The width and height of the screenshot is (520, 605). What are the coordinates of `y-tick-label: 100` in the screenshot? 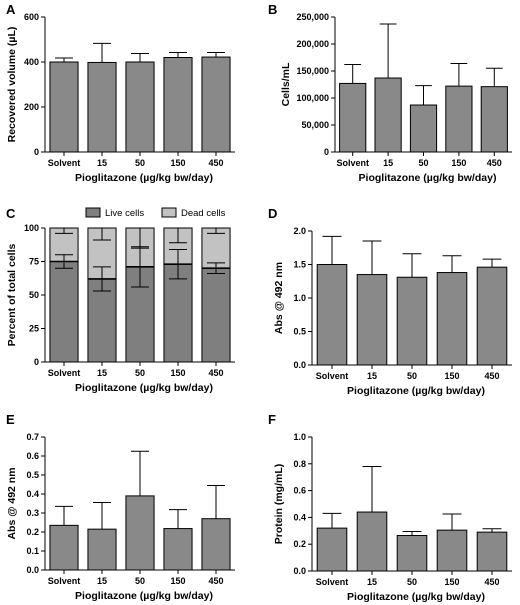 It's located at (31, 228).